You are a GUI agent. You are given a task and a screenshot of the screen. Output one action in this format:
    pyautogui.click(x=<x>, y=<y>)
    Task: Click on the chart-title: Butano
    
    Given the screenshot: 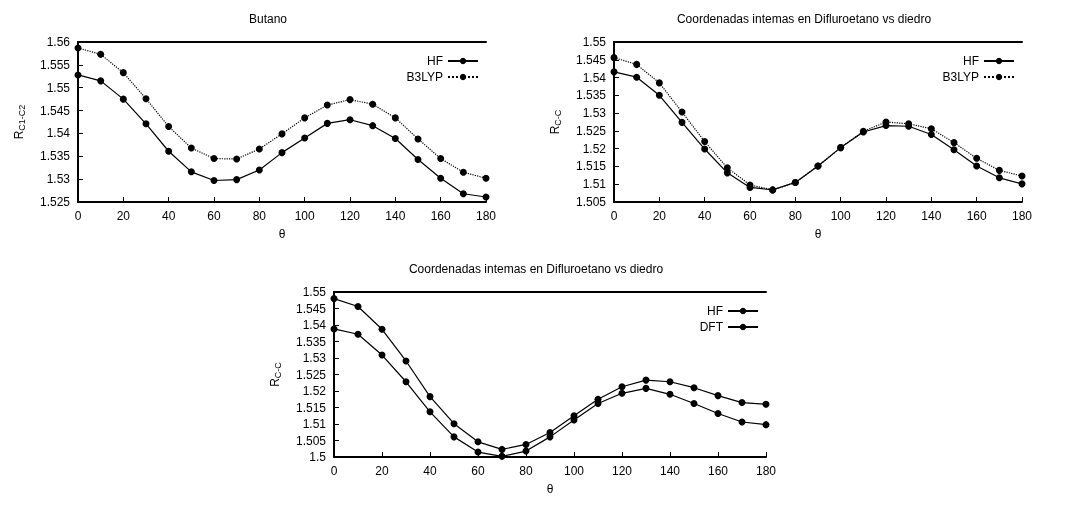 What is the action you would take?
    pyautogui.click(x=268, y=19)
    